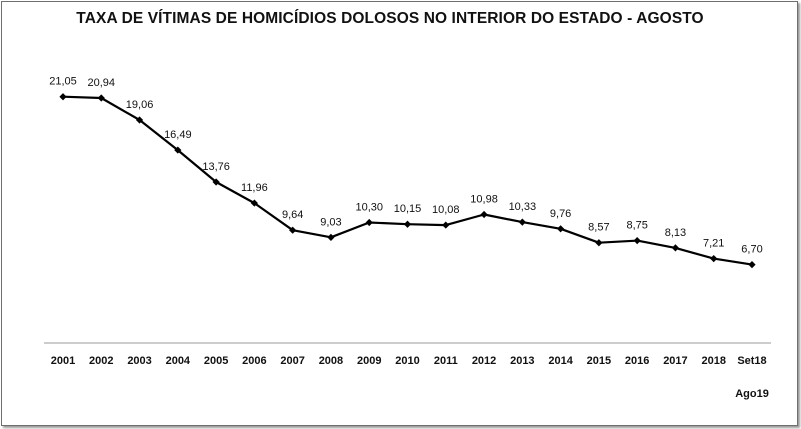 Image resolution: width=801 pixels, height=429 pixels. I want to click on x-tick-label: 2009, so click(369, 361).